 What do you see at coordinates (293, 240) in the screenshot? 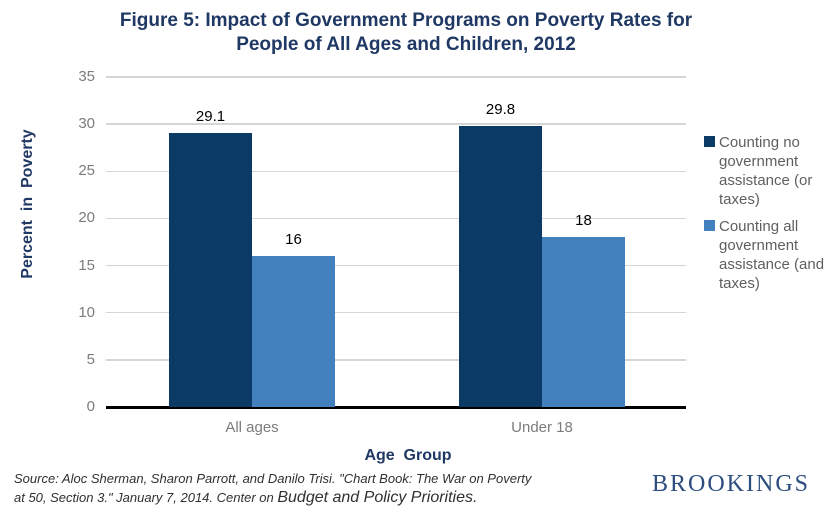
I see `bar-value-label: 16` at bounding box center [293, 240].